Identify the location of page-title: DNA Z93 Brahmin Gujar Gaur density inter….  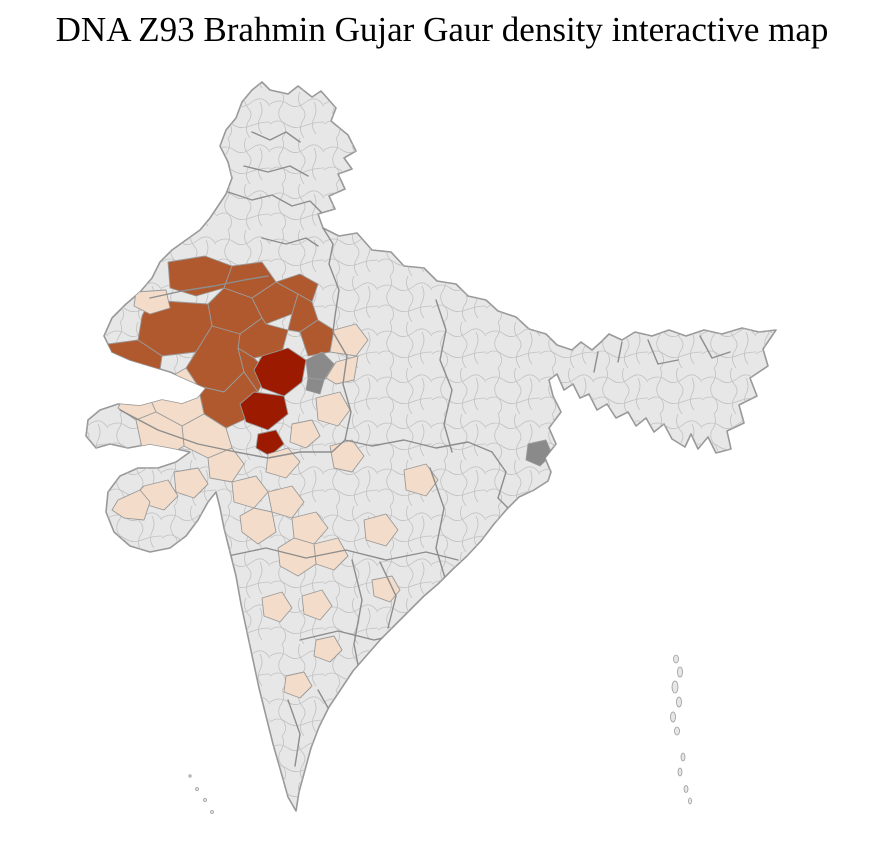
(442, 29).